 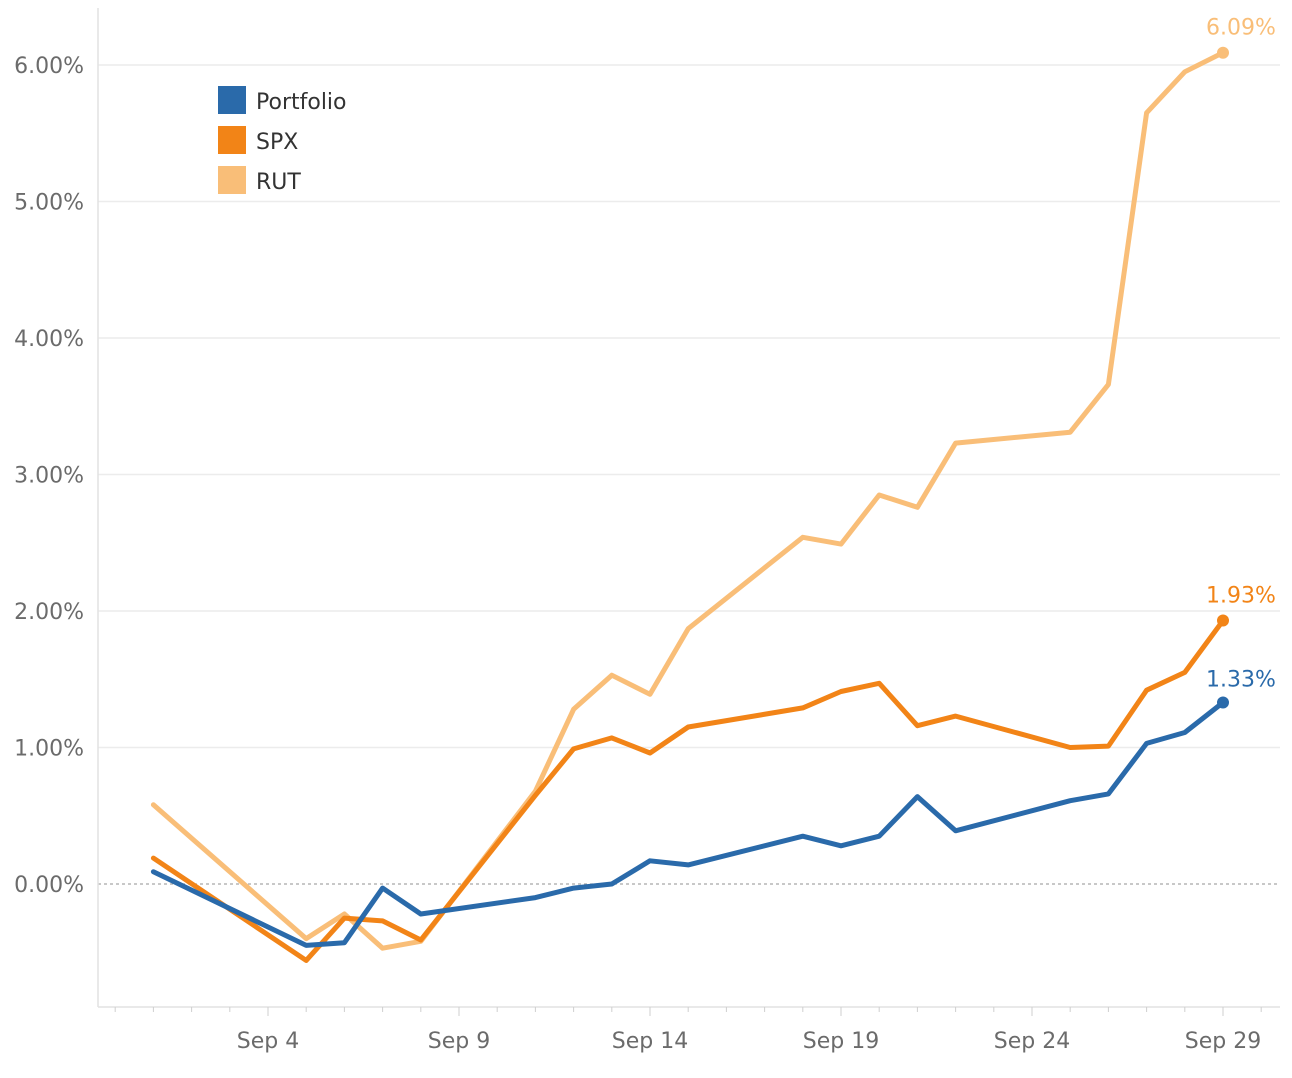 I want to click on end-labels: 6.09% 1.93% 1.33%, so click(x=1241, y=362).